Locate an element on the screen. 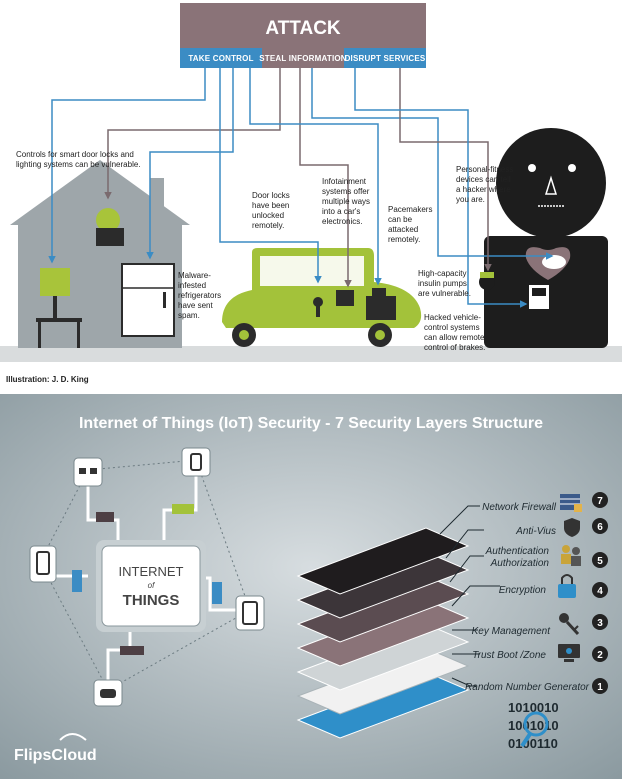  badge-6-num: 6 is located at coordinates (600, 527).